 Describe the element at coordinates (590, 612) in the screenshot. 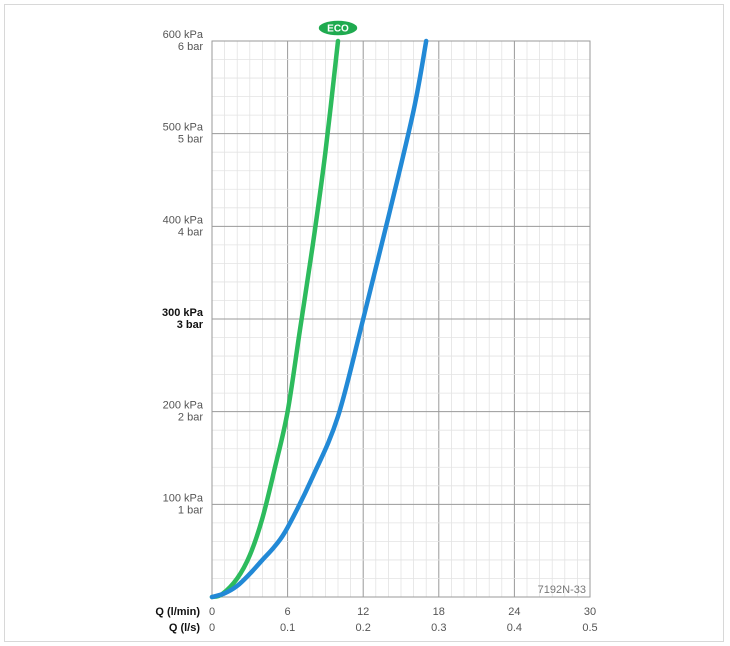

I see `x-tick-label: 30` at that location.